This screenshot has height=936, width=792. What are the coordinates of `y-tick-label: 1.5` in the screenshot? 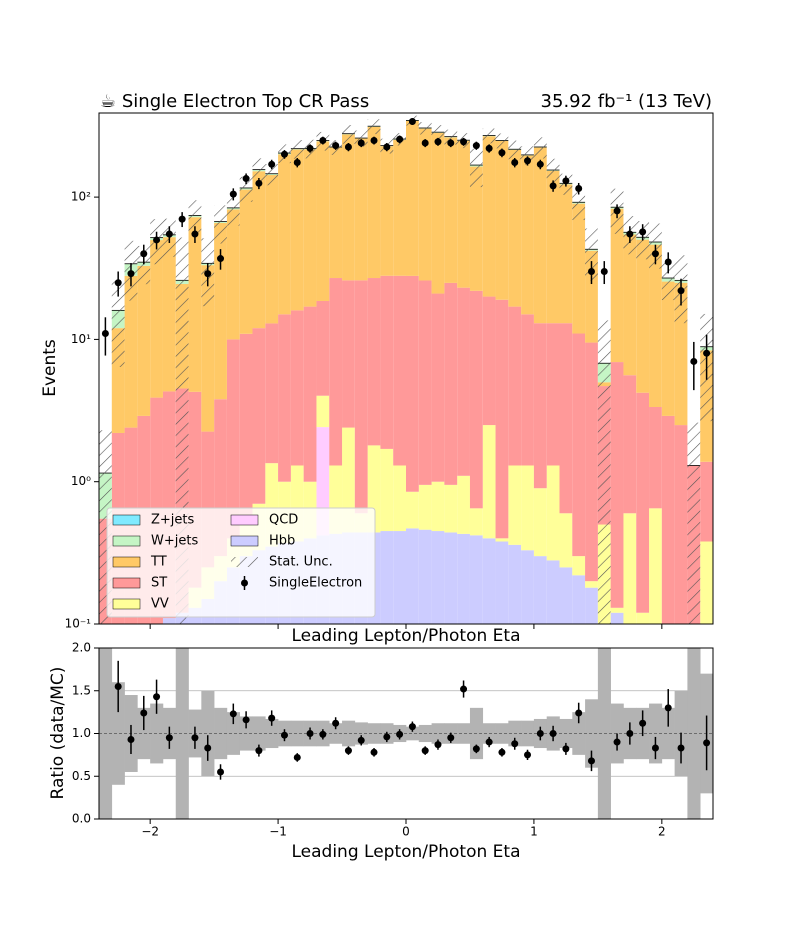 It's located at (81, 690).